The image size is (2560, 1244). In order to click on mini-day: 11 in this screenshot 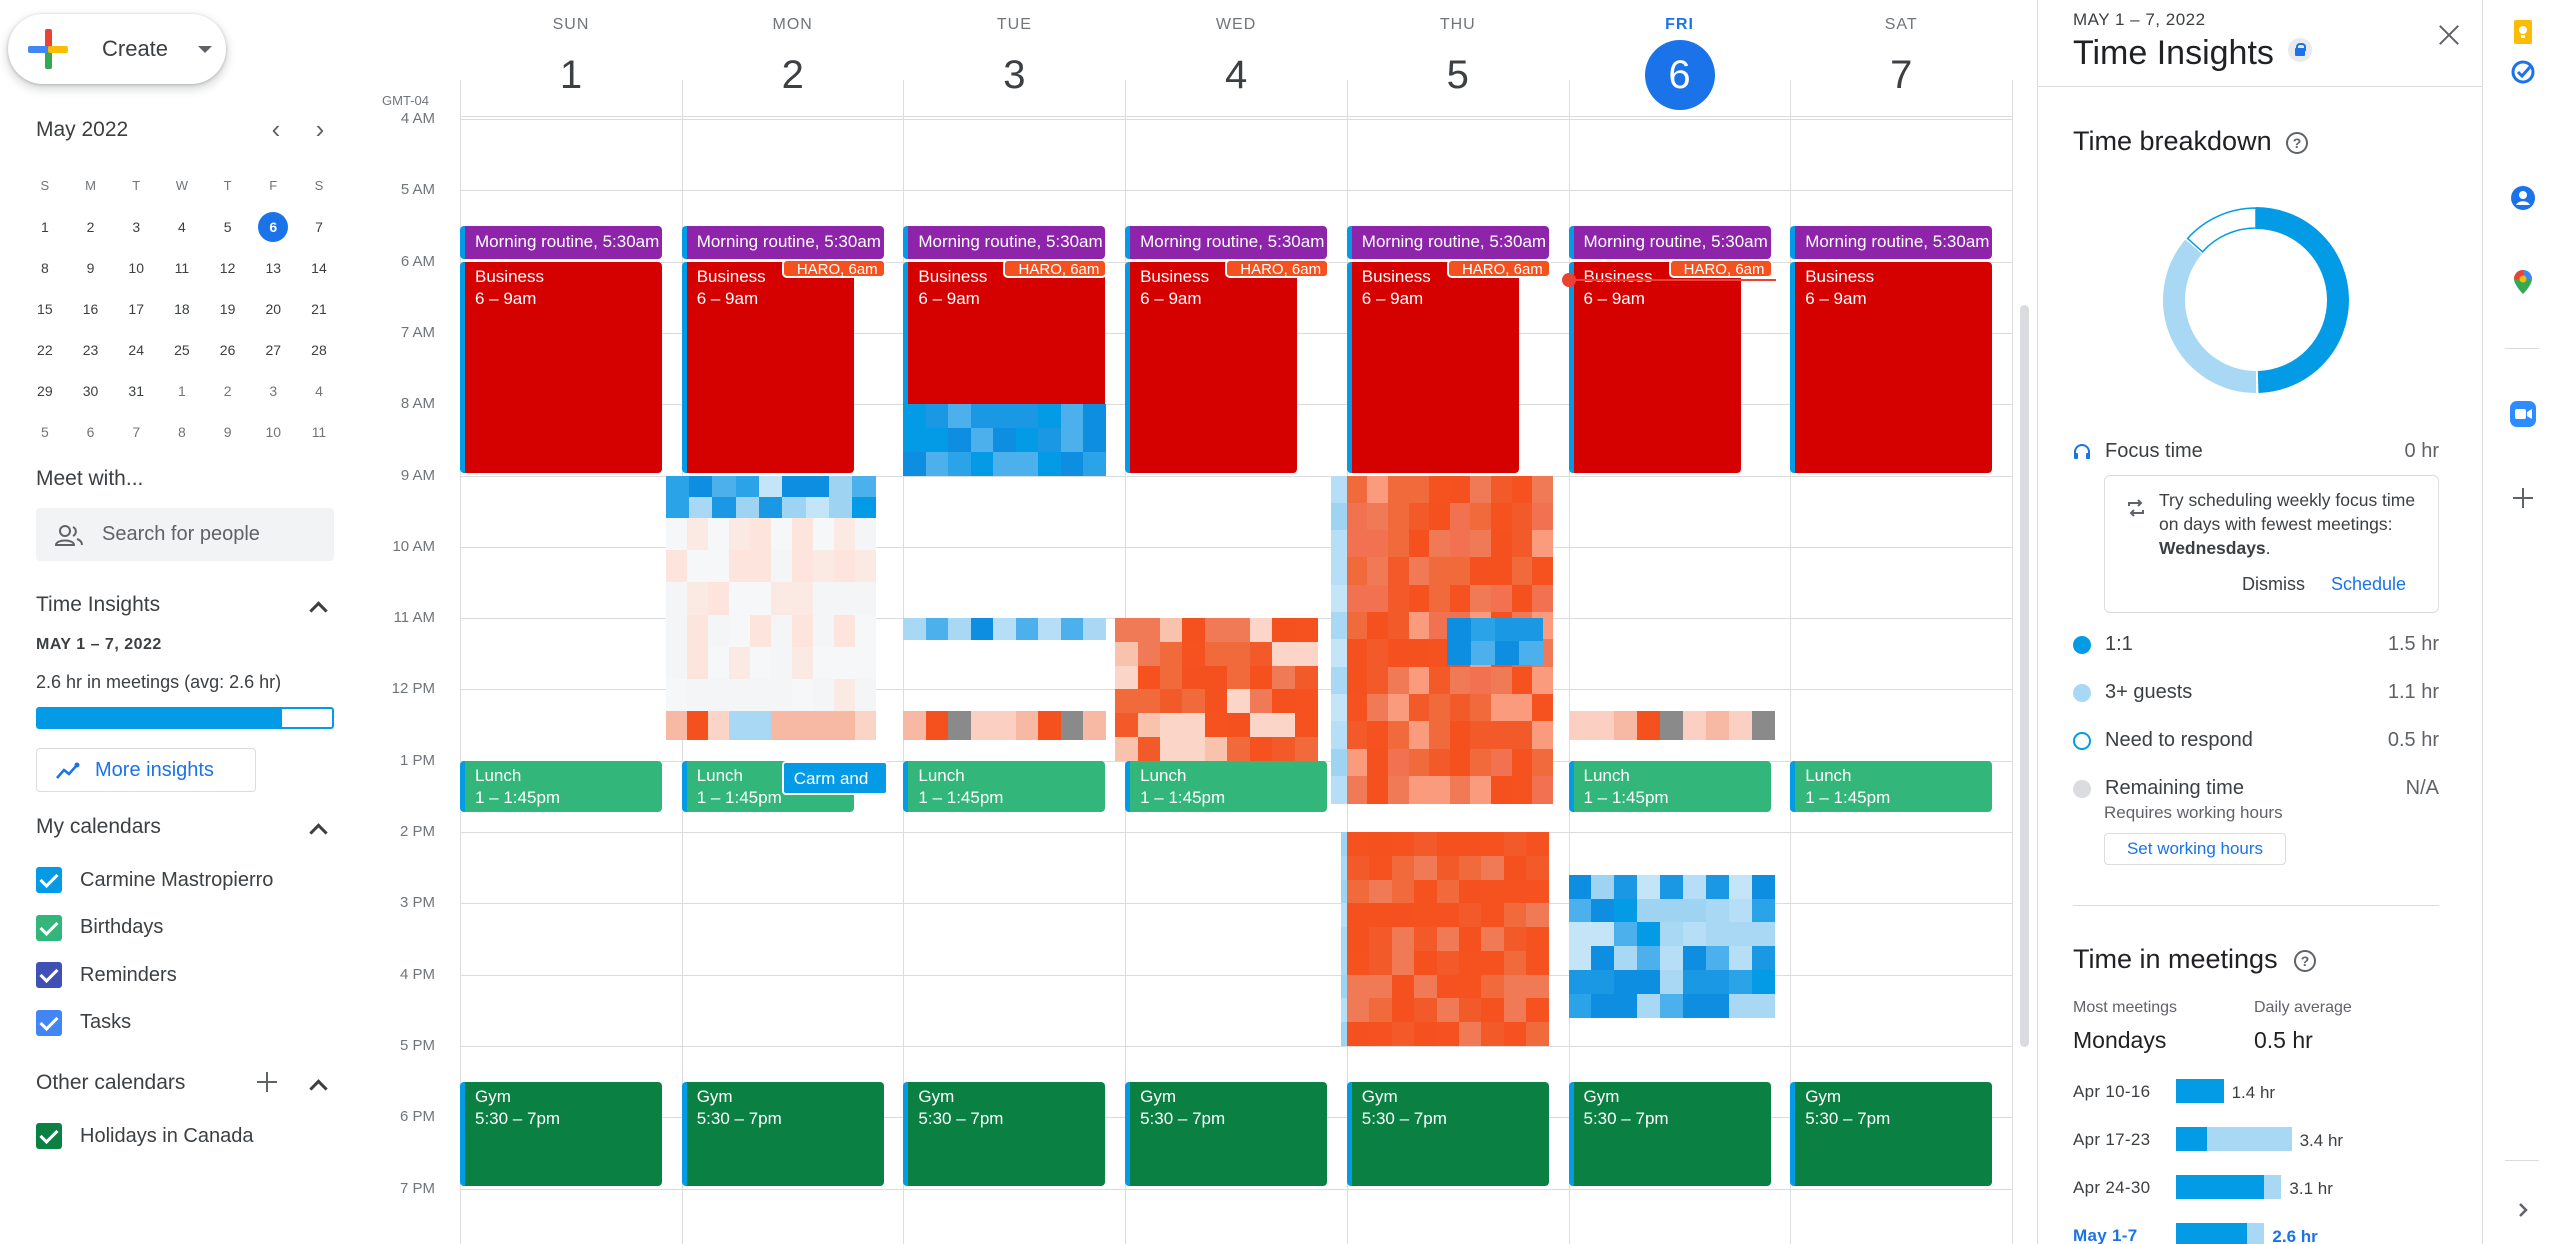, I will do `click(319, 432)`.